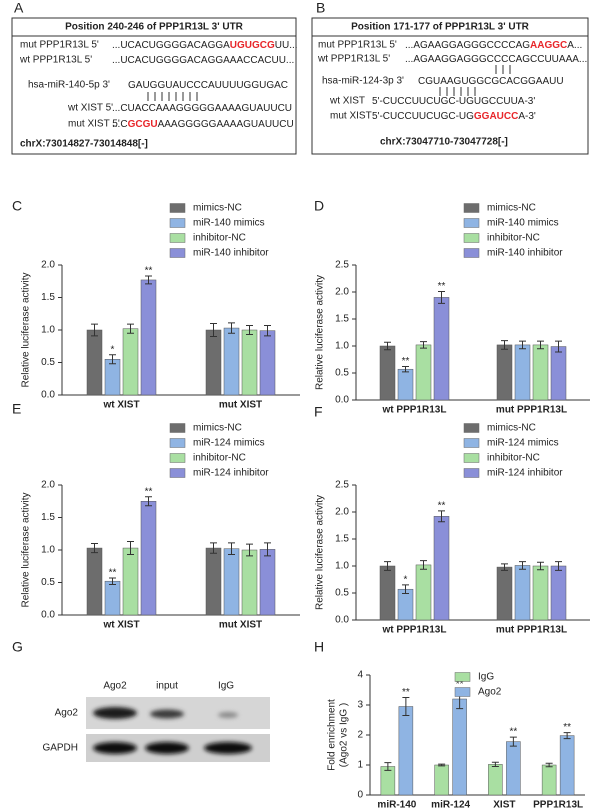 The height and width of the screenshot is (810, 600). I want to click on row-label: Ago2, so click(67, 713).